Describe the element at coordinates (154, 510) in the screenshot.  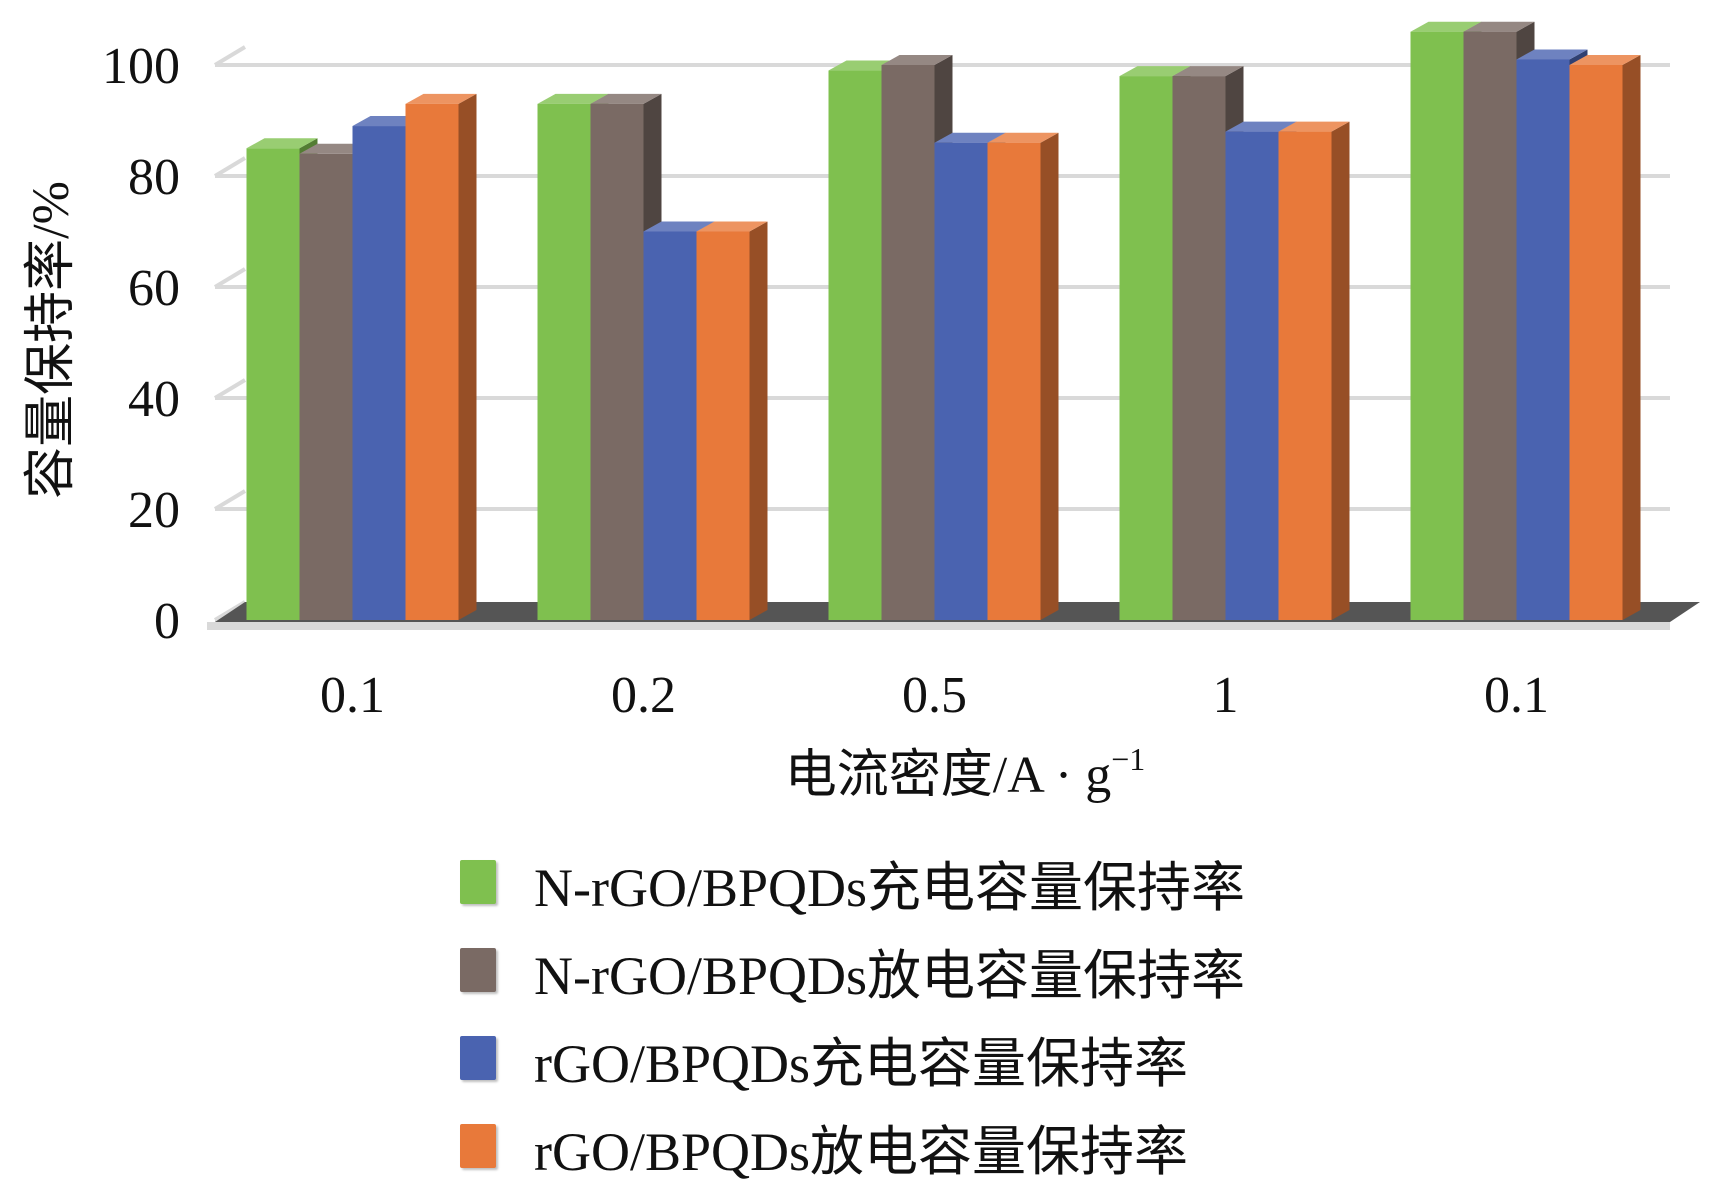
I see `y-tick-label: 20` at that location.